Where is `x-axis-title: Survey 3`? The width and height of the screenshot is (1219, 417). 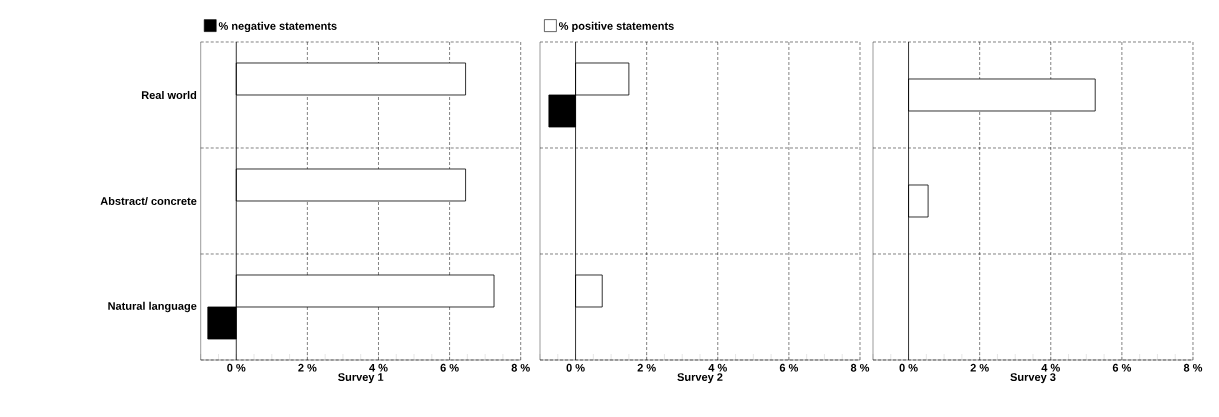
x-axis-title: Survey 3 is located at coordinates (1033, 378).